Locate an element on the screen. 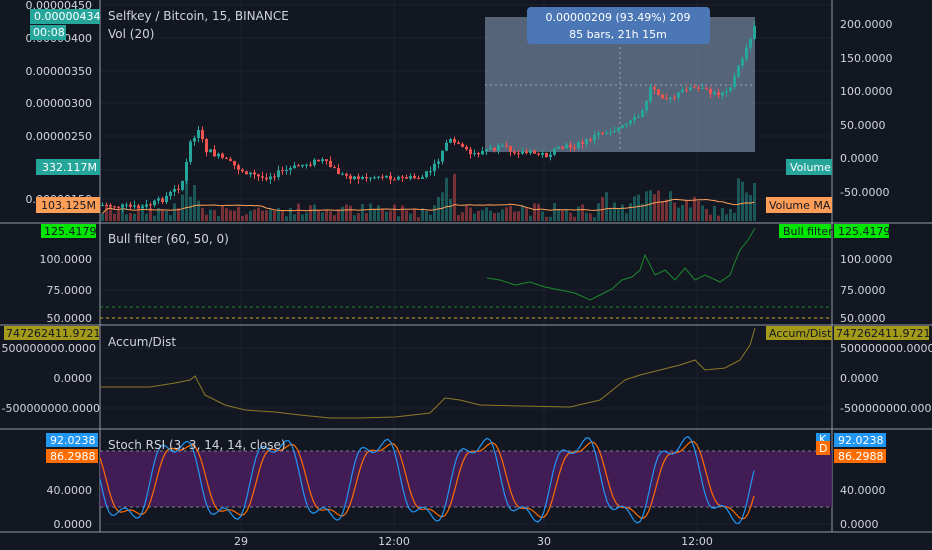 The height and width of the screenshot is (550, 932). current-price-badge is located at coordinates (65, 16).